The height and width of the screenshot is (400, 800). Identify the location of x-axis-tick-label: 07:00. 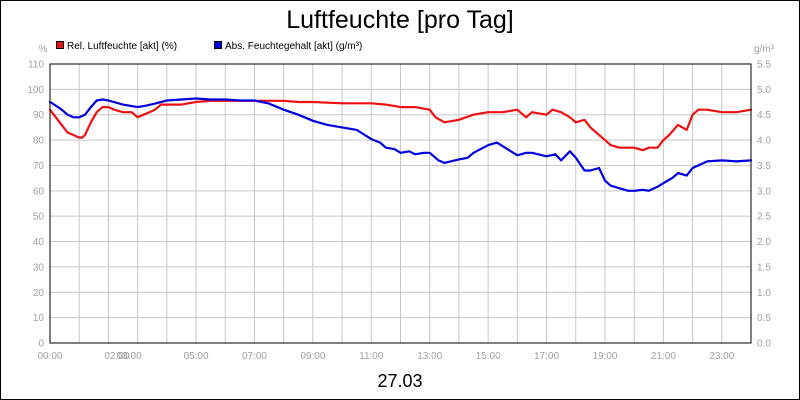
(254, 356).